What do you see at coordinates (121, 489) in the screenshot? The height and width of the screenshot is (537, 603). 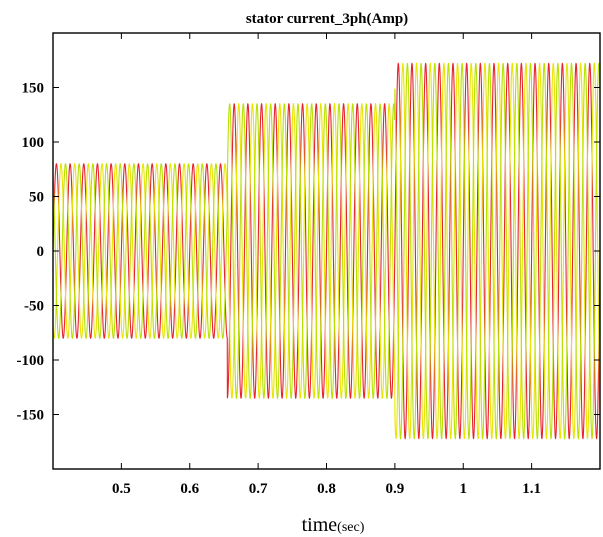 I see `x-tick-label: 0.5` at bounding box center [121, 489].